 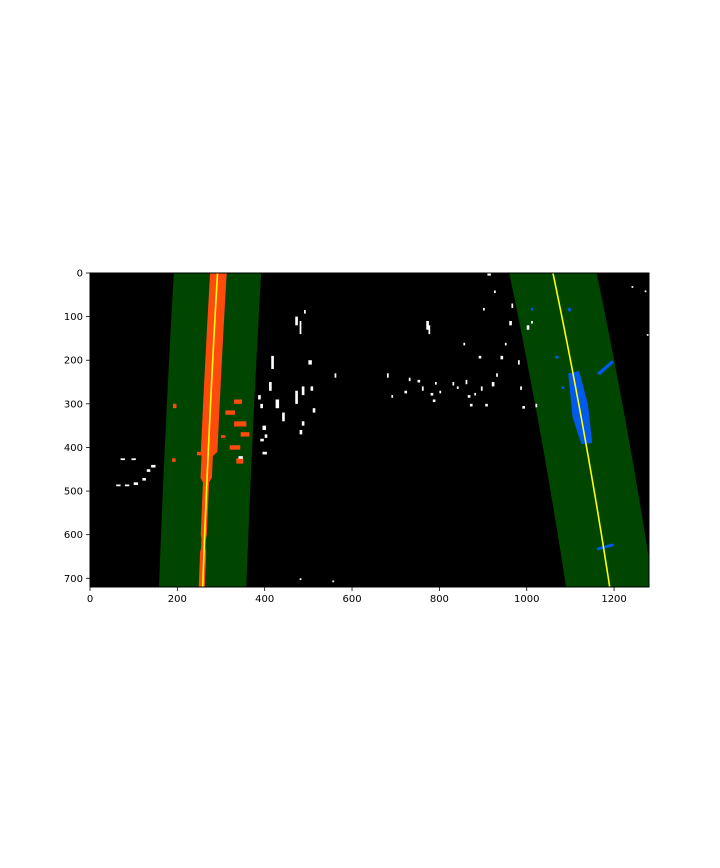 What do you see at coordinates (177, 599) in the screenshot?
I see `x-tick-label: 200` at bounding box center [177, 599].